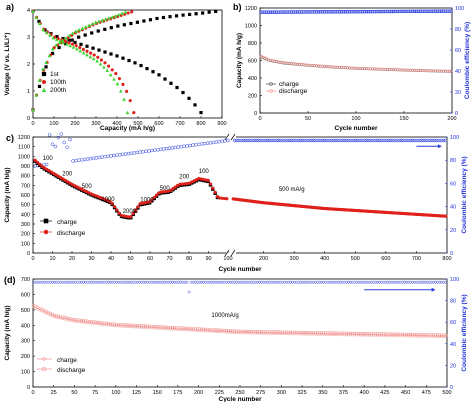 The height and width of the screenshot is (402, 474). What do you see at coordinates (28, 388) in the screenshot?
I see `y-tick-label-d: 0` at bounding box center [28, 388].